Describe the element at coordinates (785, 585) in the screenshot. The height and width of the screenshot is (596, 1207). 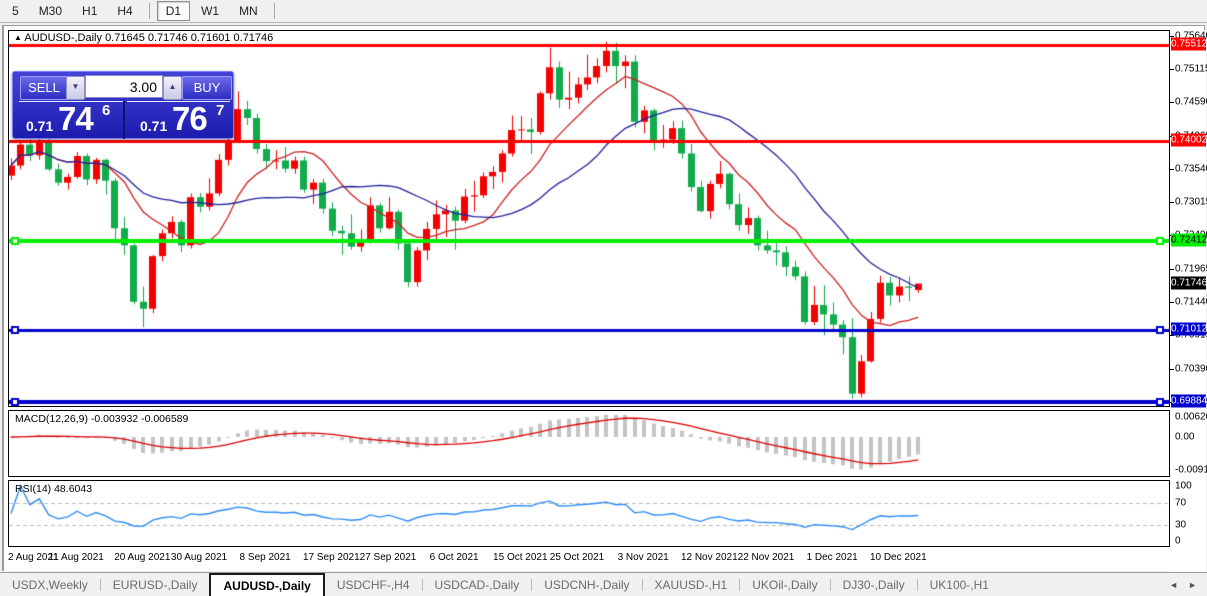
I see `tab-ukoil-daily: UKOil-,Daily` at that location.